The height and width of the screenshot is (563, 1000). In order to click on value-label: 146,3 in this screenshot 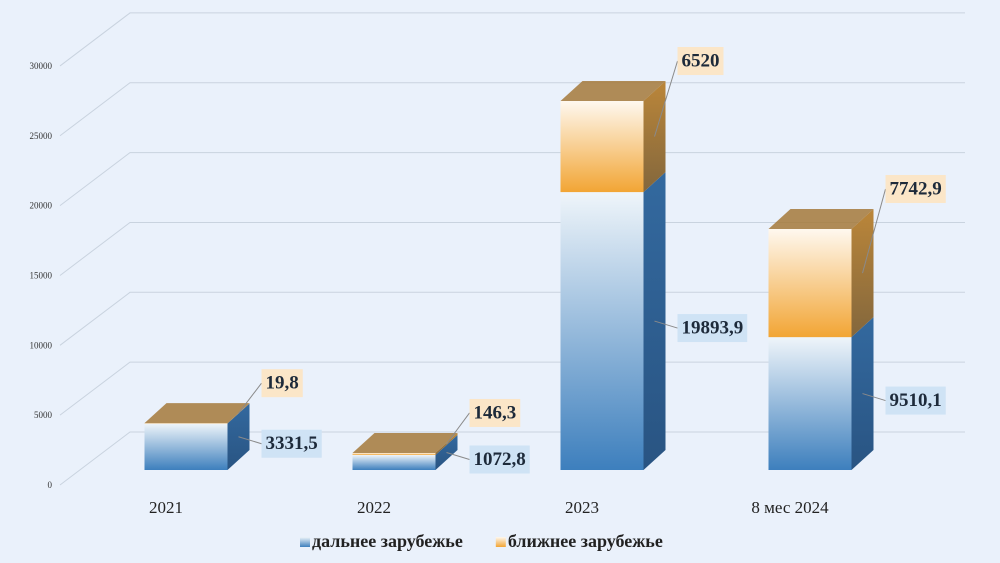, I will do `click(495, 412)`.